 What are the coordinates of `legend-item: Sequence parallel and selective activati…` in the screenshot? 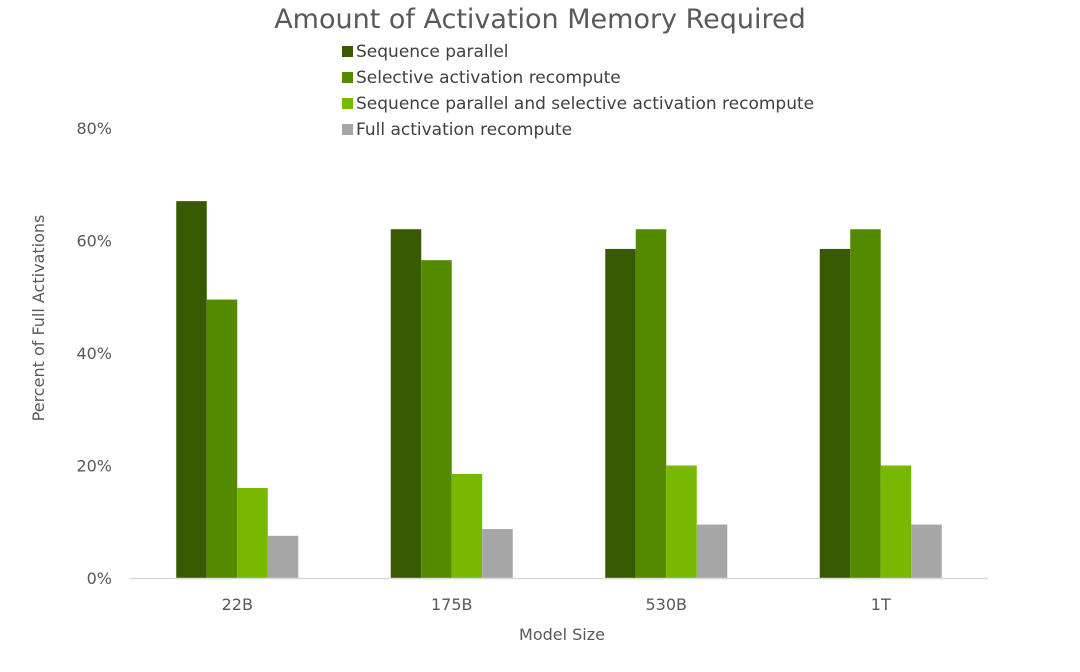 It's located at (578, 104).